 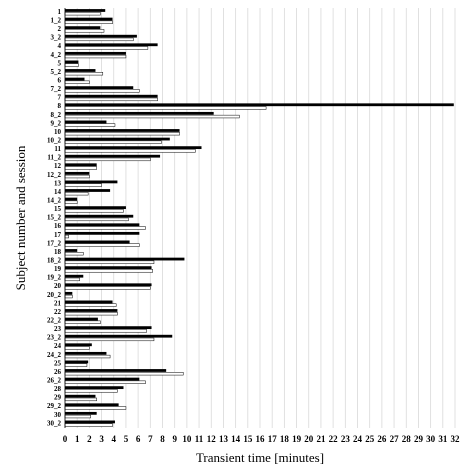 I want to click on y-tick-label: 11_2, so click(x=54, y=158).